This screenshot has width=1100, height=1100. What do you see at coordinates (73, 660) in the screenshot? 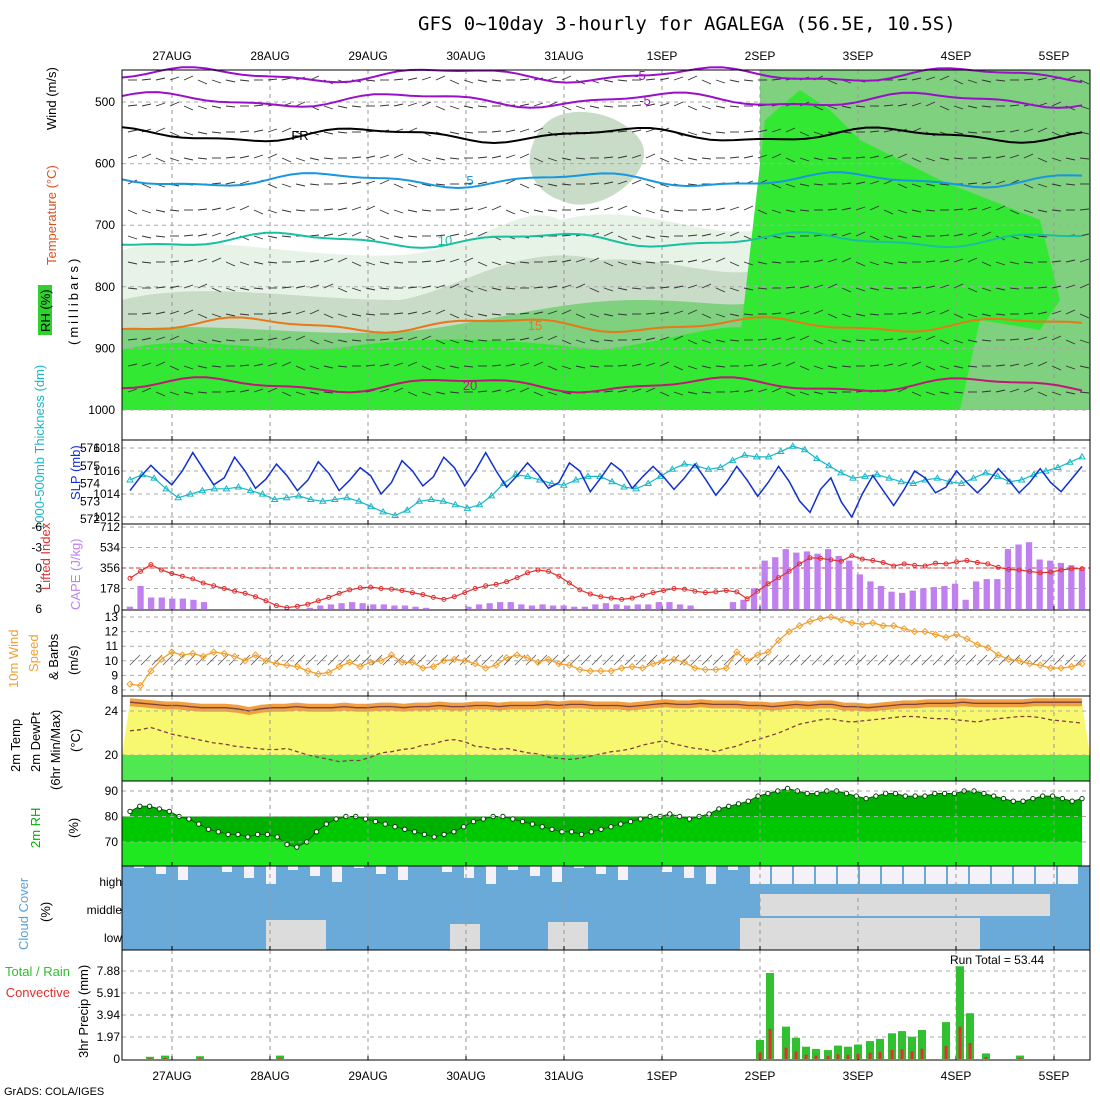
I see `wind10m-unit: (m/s)` at bounding box center [73, 660].